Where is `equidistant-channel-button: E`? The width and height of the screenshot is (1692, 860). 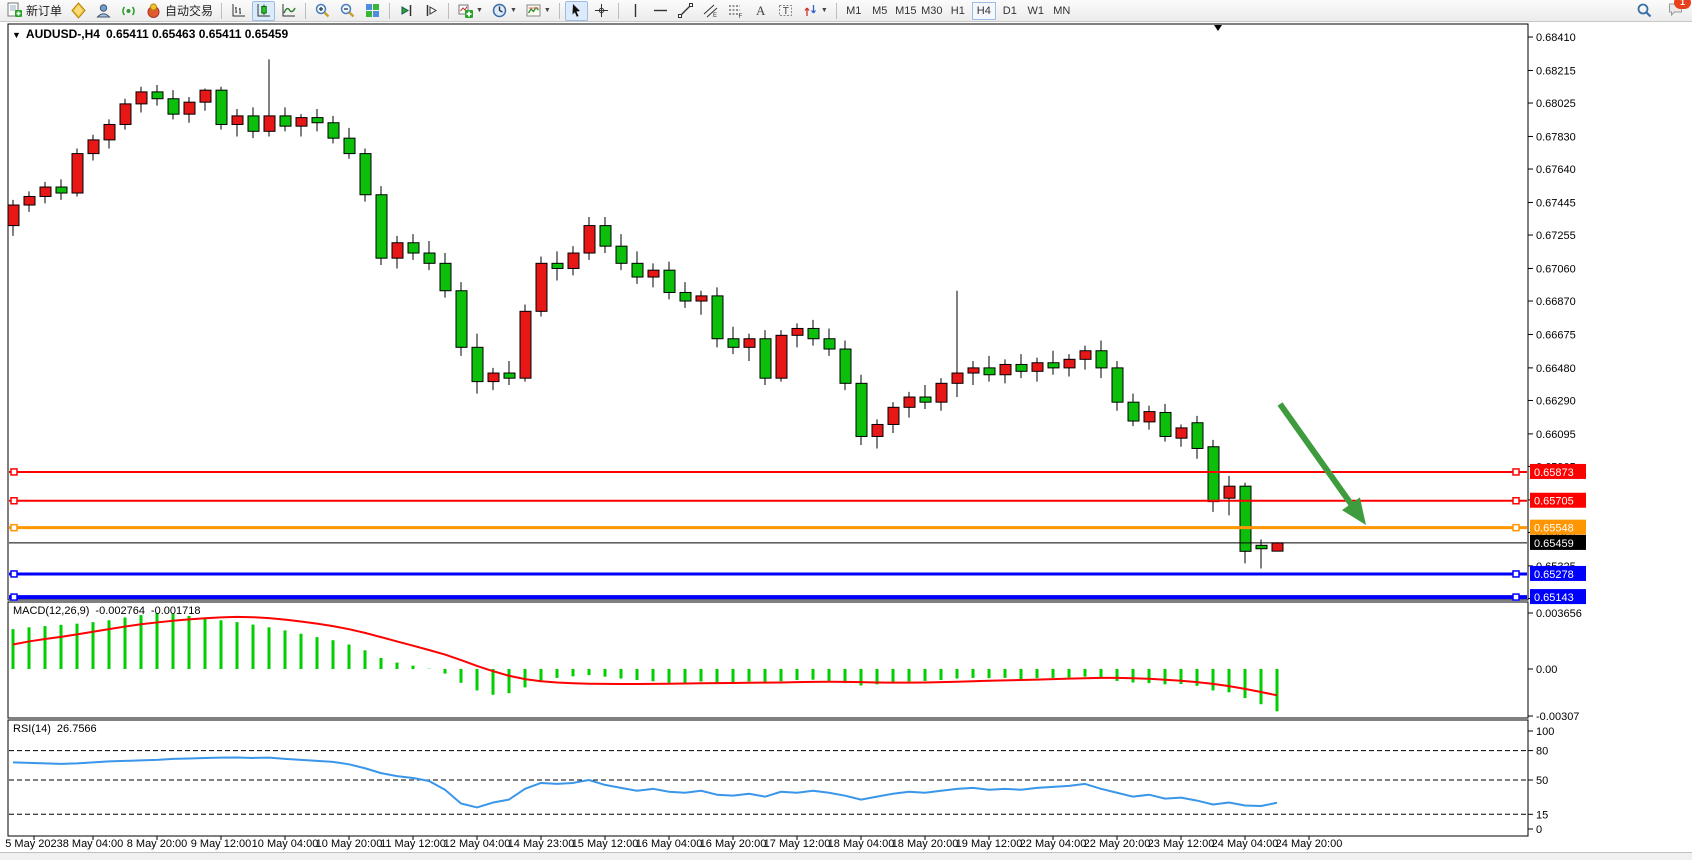 equidistant-channel-button: E is located at coordinates (710, 11).